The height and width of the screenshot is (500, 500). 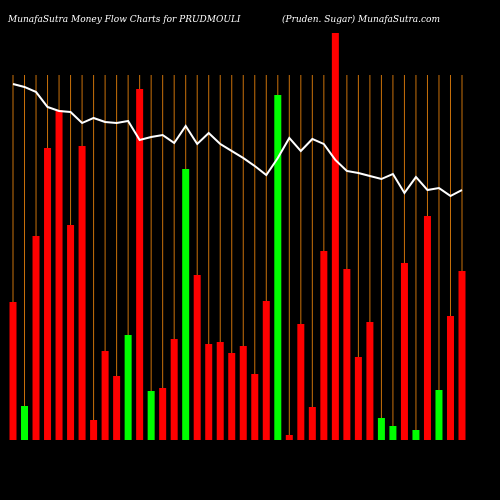 I want to click on chart-subtitle: (Pruden. Sugar) MunafaSutra.com, so click(x=361, y=19).